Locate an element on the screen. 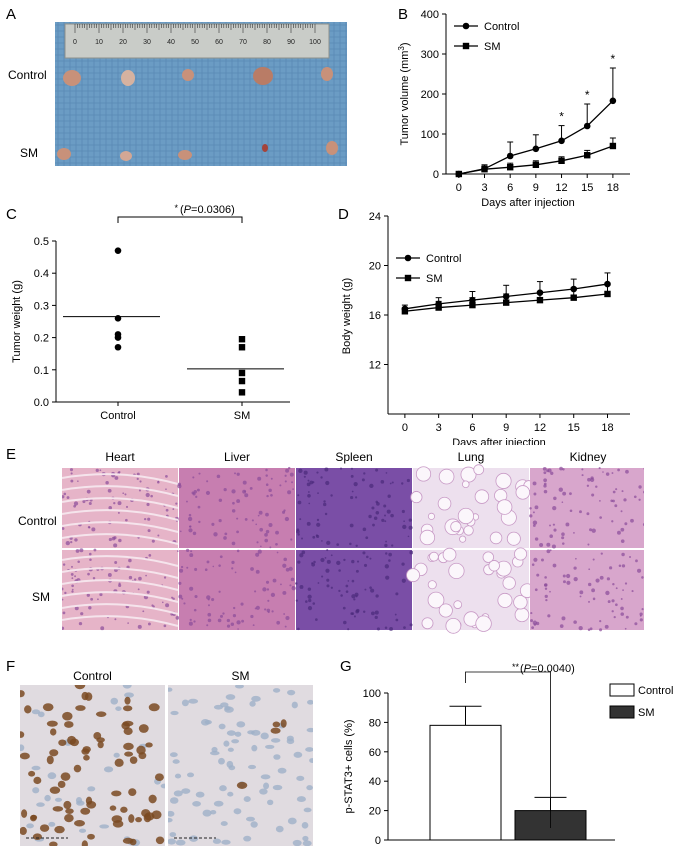  panel-letter-f: F is located at coordinates (11, 666).